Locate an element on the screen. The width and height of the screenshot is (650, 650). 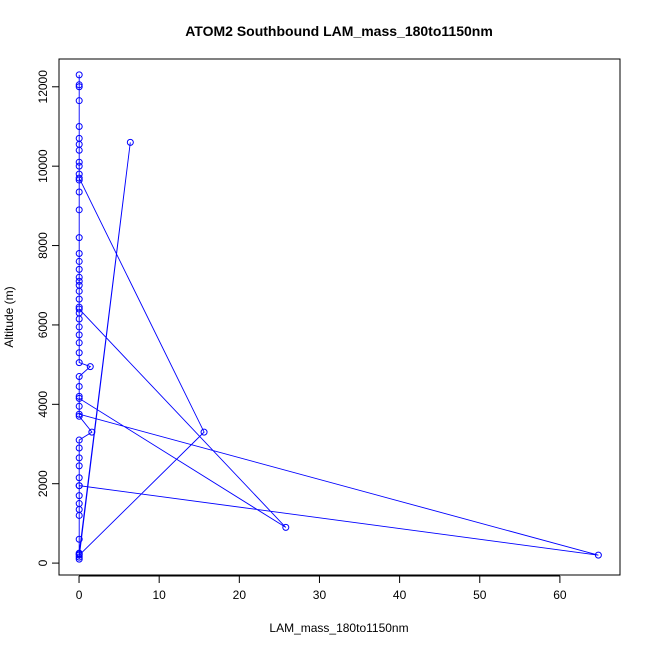
x-axis-label: LAM_mass_180to1150nm is located at coordinates (338, 628).